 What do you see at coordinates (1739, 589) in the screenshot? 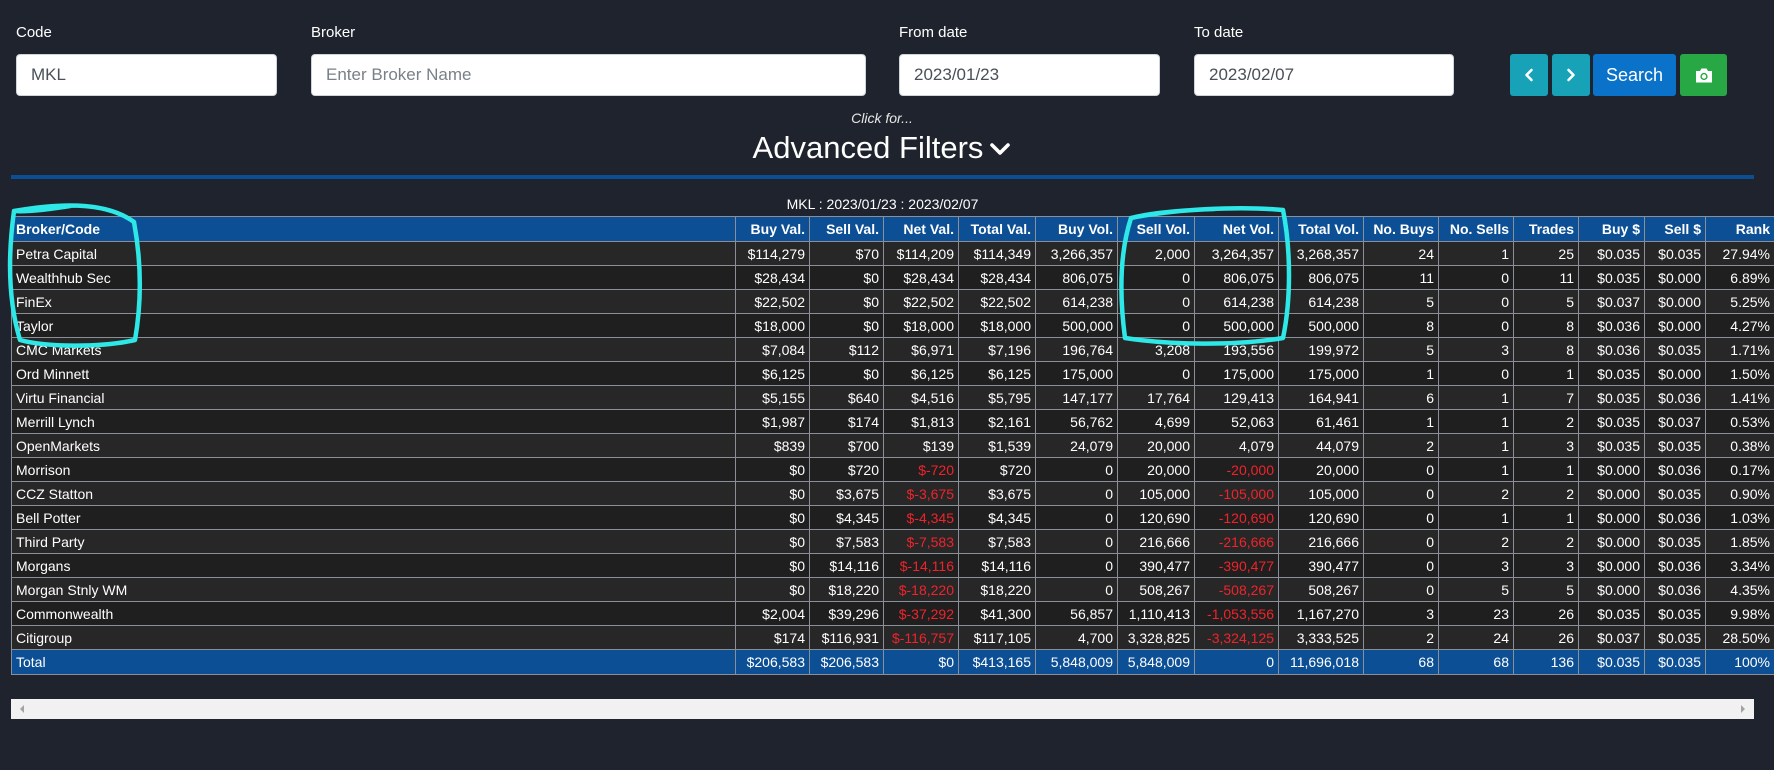
I see `table-cell: 4.35%` at bounding box center [1739, 589].